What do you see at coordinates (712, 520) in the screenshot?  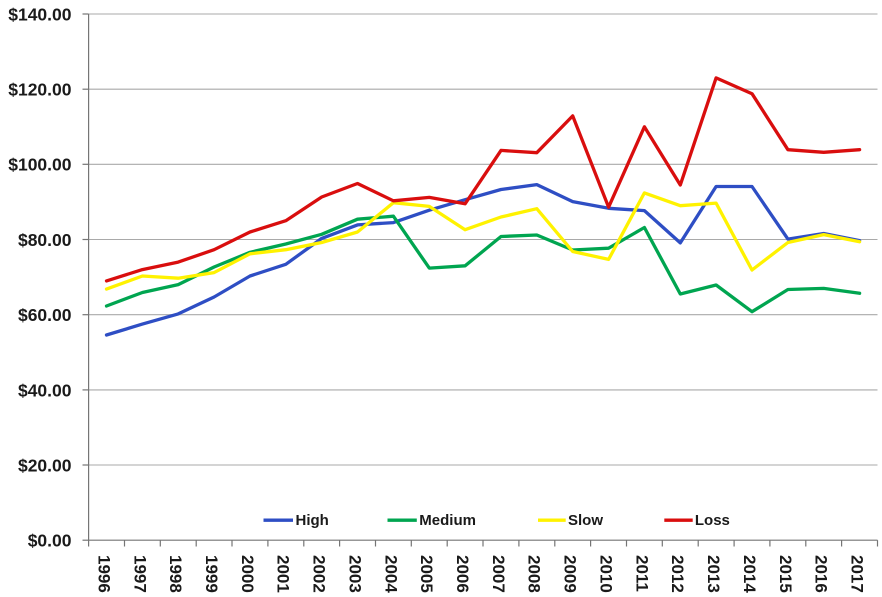 I see `svg-text: Loss` at bounding box center [712, 520].